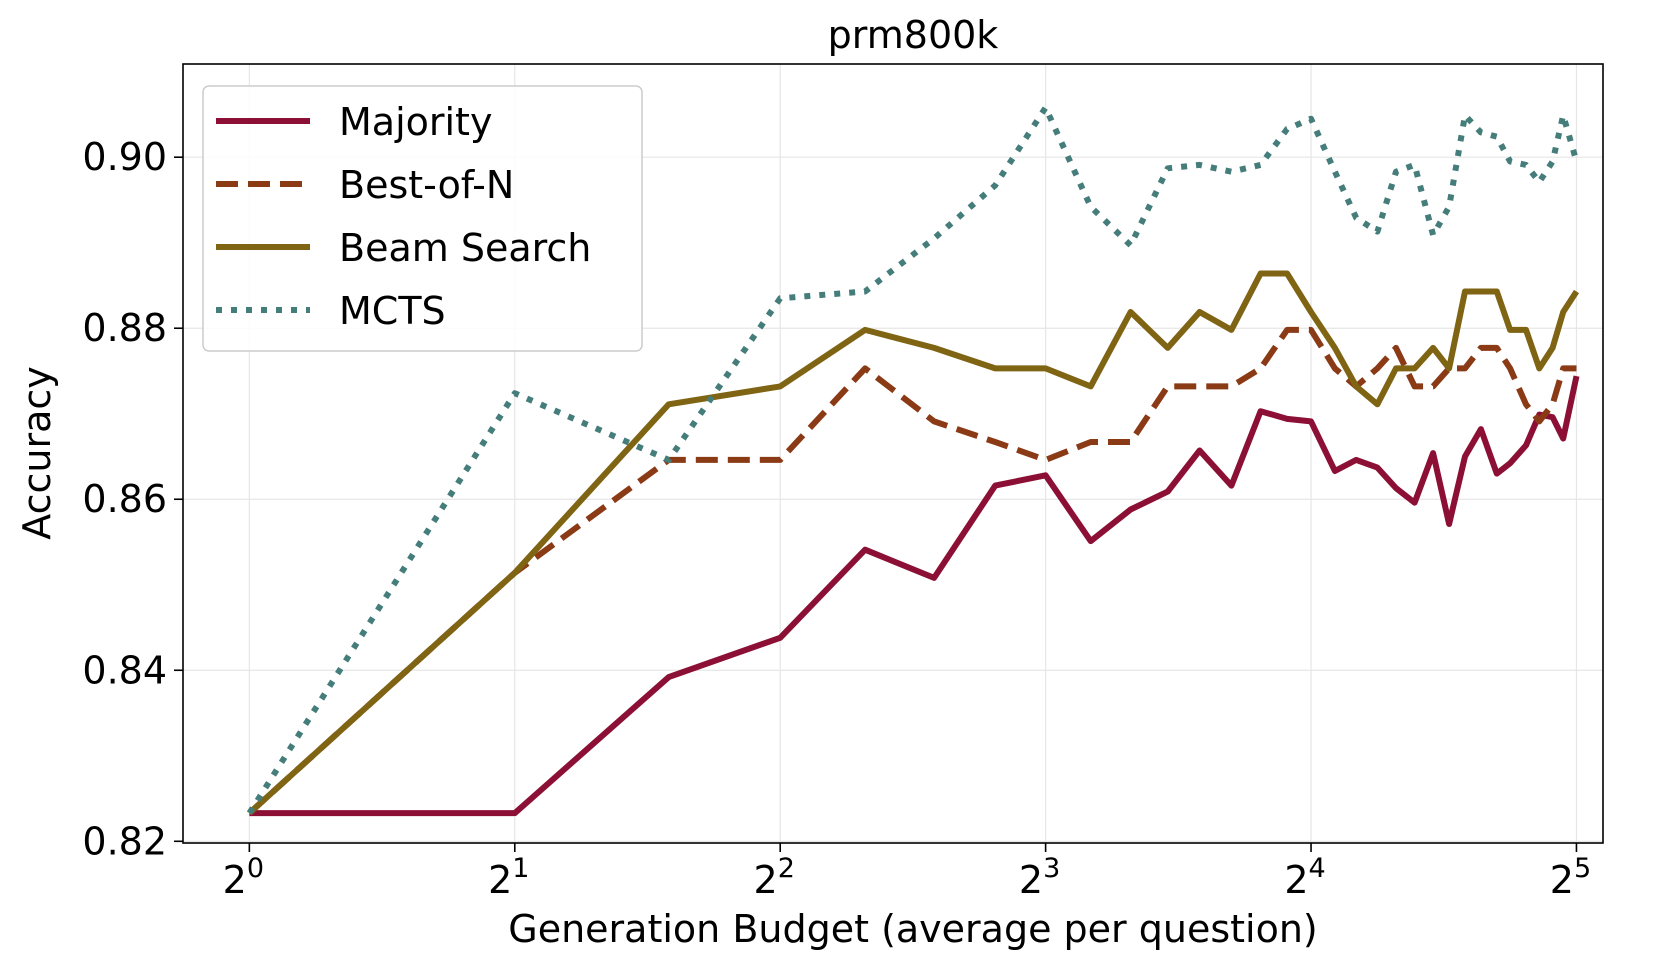 The width and height of the screenshot is (1660, 968). I want to click on y-tick-label: 0.82, so click(124, 841).